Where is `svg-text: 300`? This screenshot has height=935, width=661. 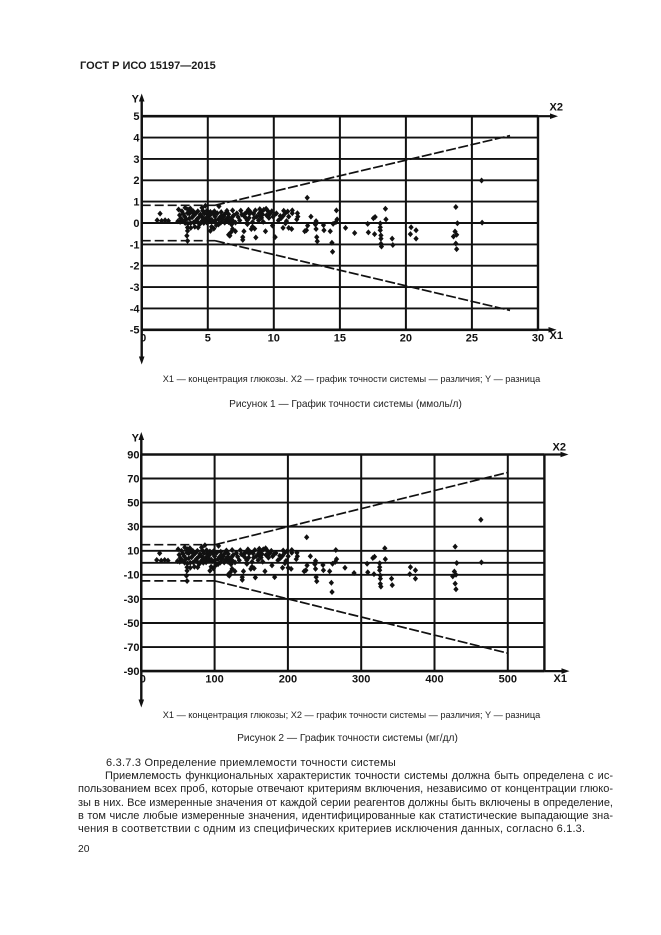
svg-text: 300 is located at coordinates (361, 680).